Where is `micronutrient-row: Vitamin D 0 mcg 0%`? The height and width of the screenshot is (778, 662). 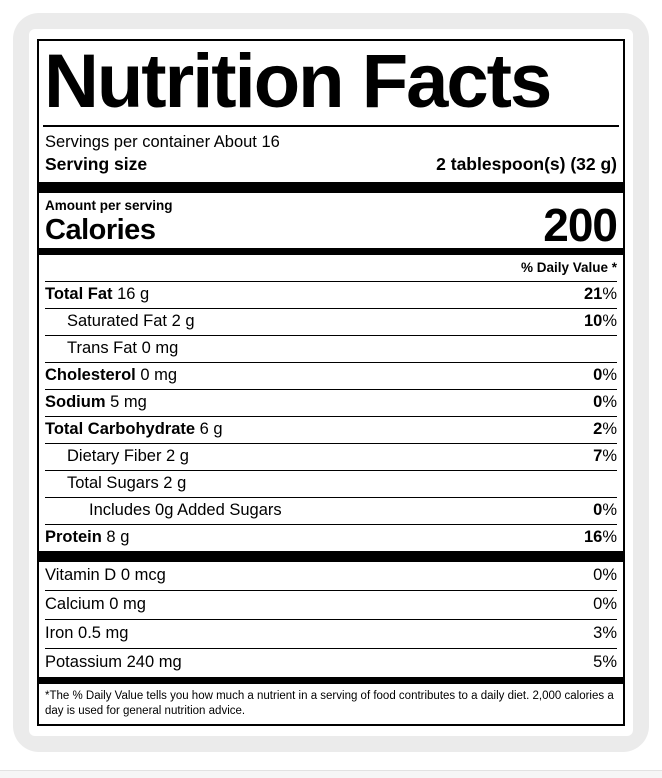 micronutrient-row: Vitamin D 0 mcg 0% is located at coordinates (331, 576).